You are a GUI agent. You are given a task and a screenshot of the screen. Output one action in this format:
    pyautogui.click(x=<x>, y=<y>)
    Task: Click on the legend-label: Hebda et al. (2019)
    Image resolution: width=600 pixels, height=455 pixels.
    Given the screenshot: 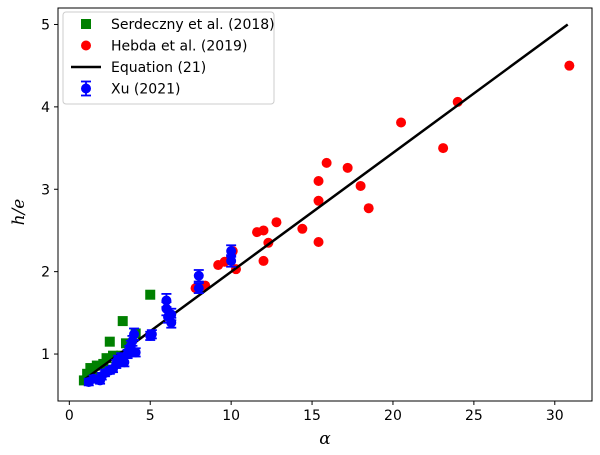 What is the action you would take?
    pyautogui.click(x=179, y=47)
    